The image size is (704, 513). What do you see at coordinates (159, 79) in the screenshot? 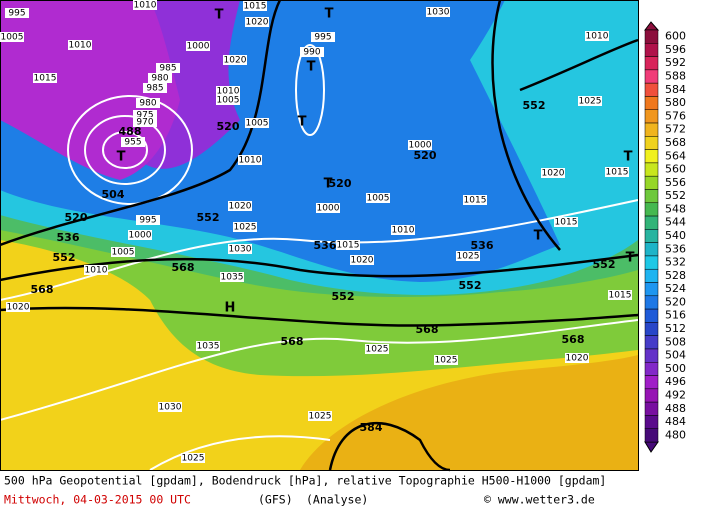
I see `pressure-label: 980` at bounding box center [159, 79].